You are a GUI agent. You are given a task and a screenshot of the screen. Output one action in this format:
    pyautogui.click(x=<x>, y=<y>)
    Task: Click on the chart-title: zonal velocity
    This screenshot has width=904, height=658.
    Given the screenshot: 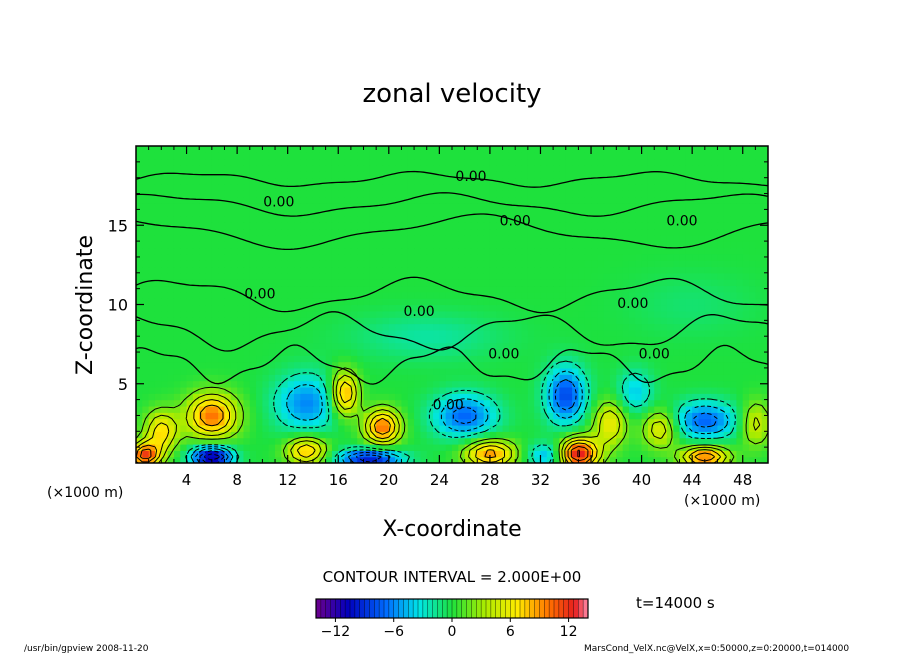 What is the action you would take?
    pyautogui.click(x=451, y=94)
    